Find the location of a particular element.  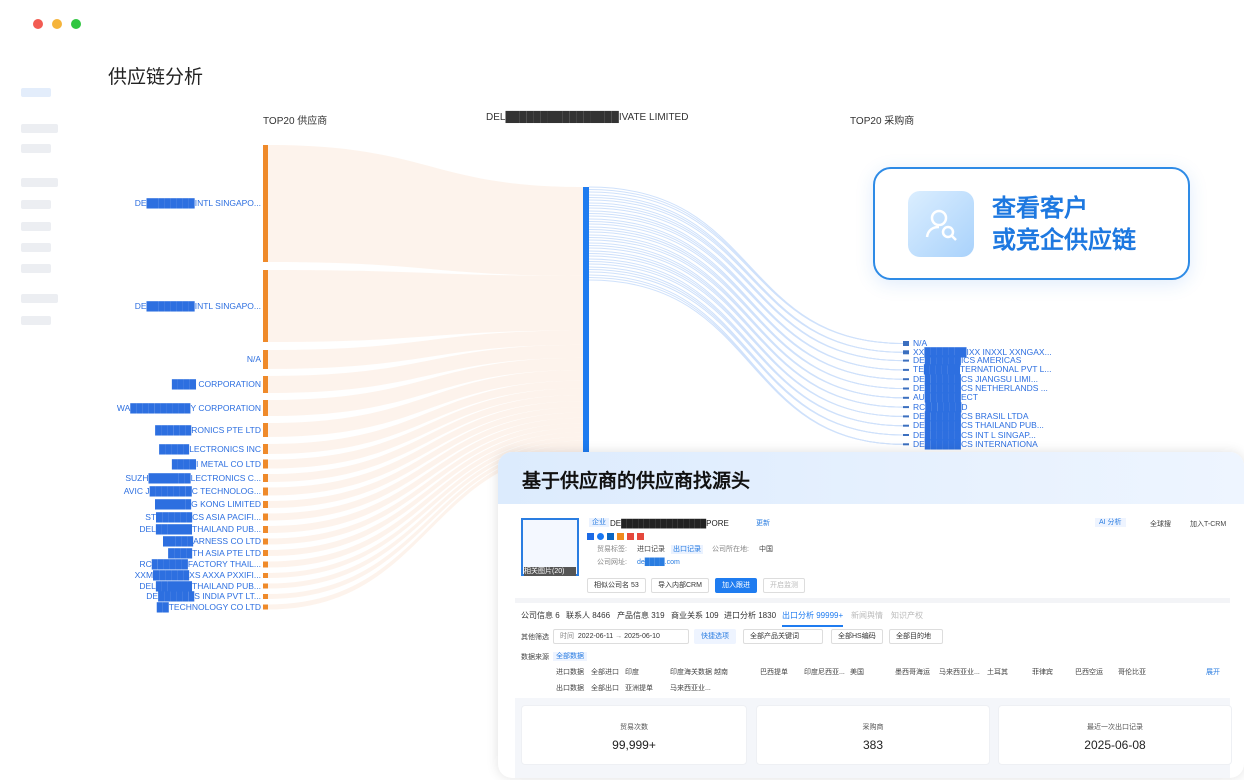

website-link: de████.com is located at coordinates (658, 562).